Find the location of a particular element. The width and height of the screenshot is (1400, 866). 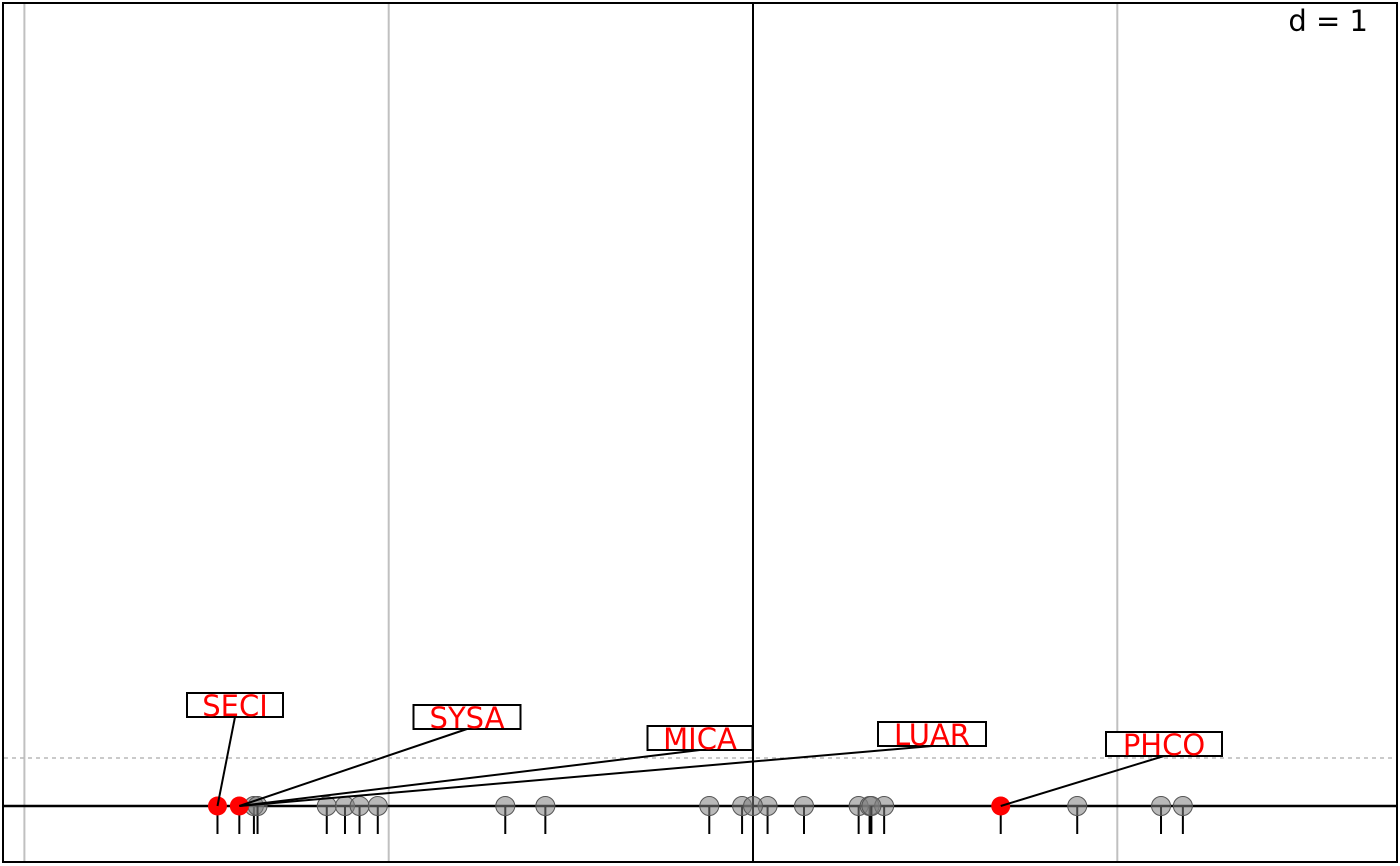

label-text: SECI is located at coordinates (235, 706).